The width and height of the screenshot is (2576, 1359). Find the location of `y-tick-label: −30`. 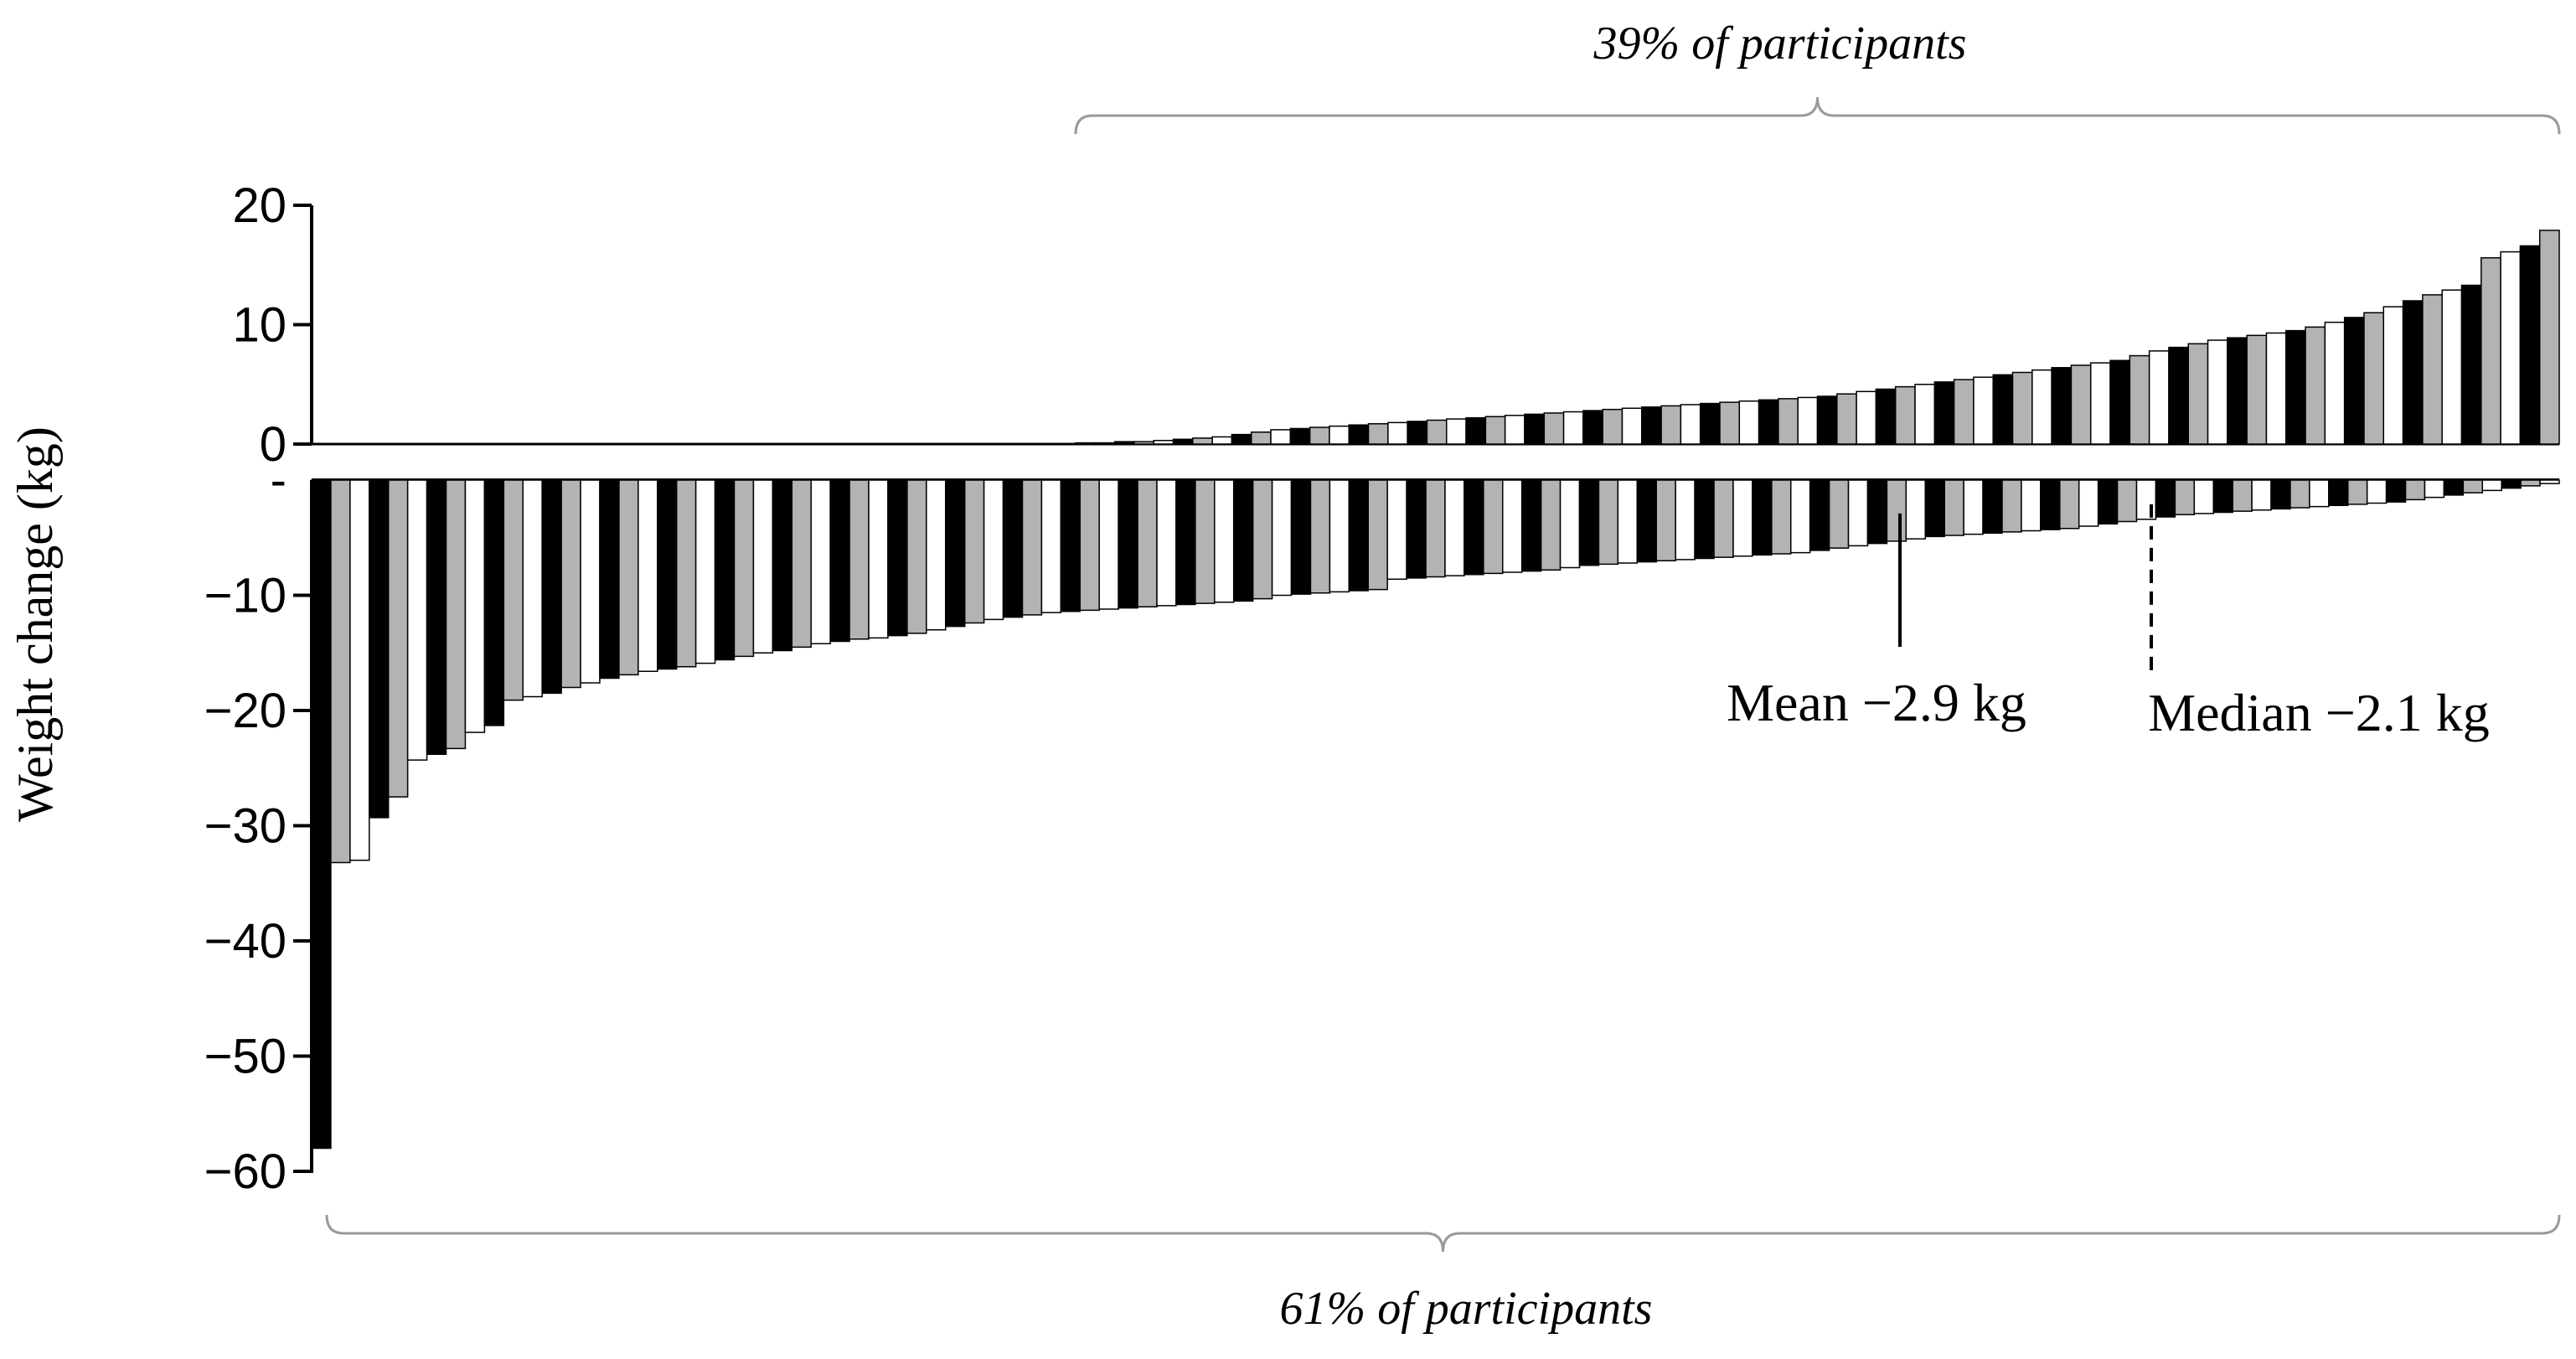

y-tick-label: −30 is located at coordinates (245, 826).